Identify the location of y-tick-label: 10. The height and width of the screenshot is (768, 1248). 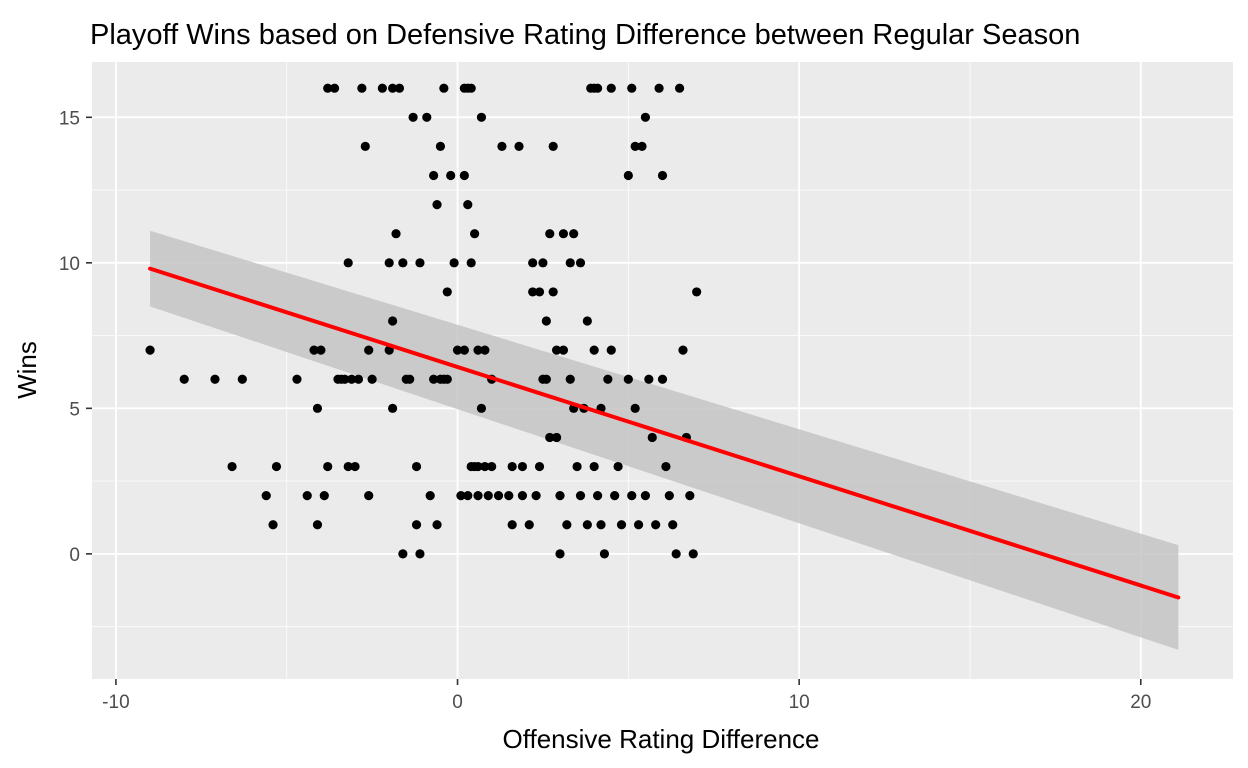
(69, 264).